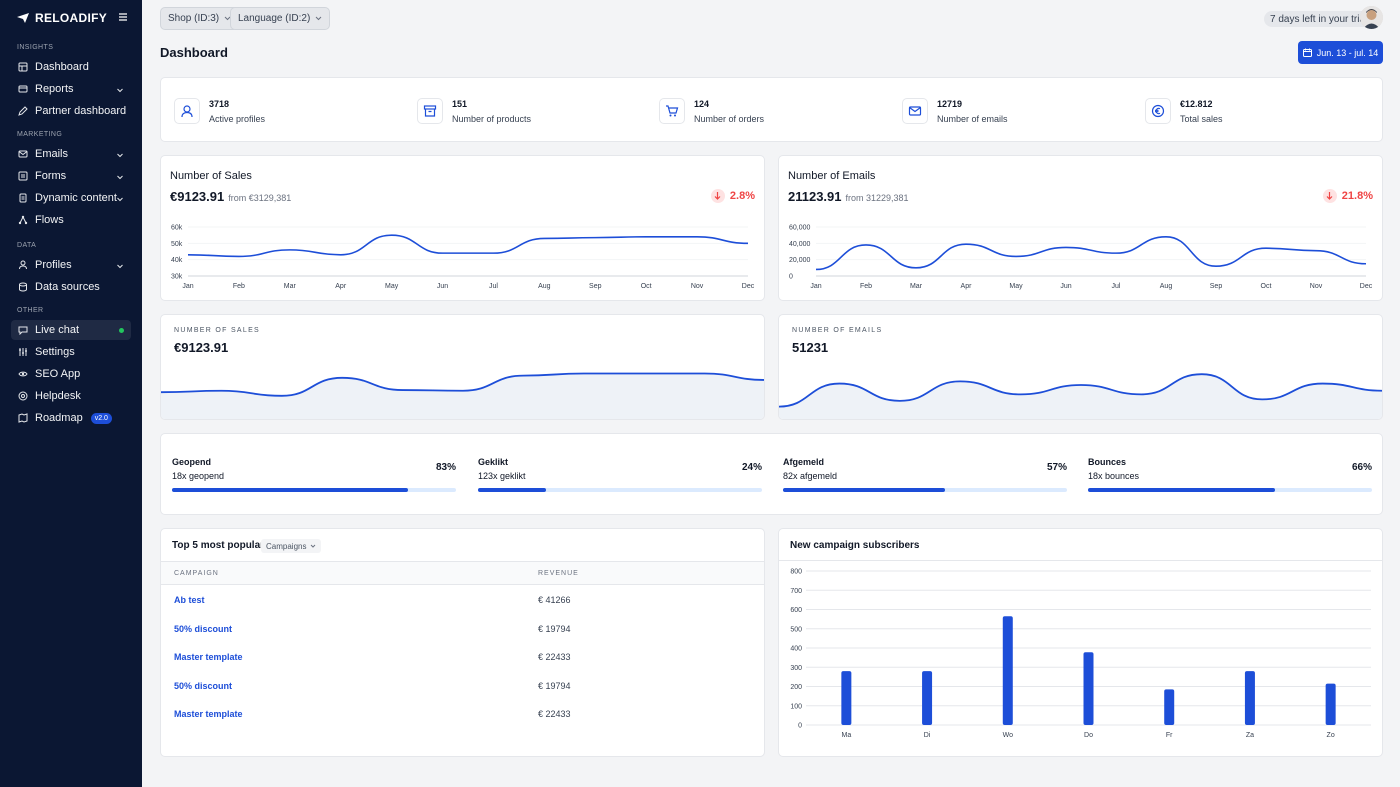 This screenshot has width=1400, height=787. Describe the element at coordinates (672, 111) in the screenshot. I see `cart-icon` at that location.